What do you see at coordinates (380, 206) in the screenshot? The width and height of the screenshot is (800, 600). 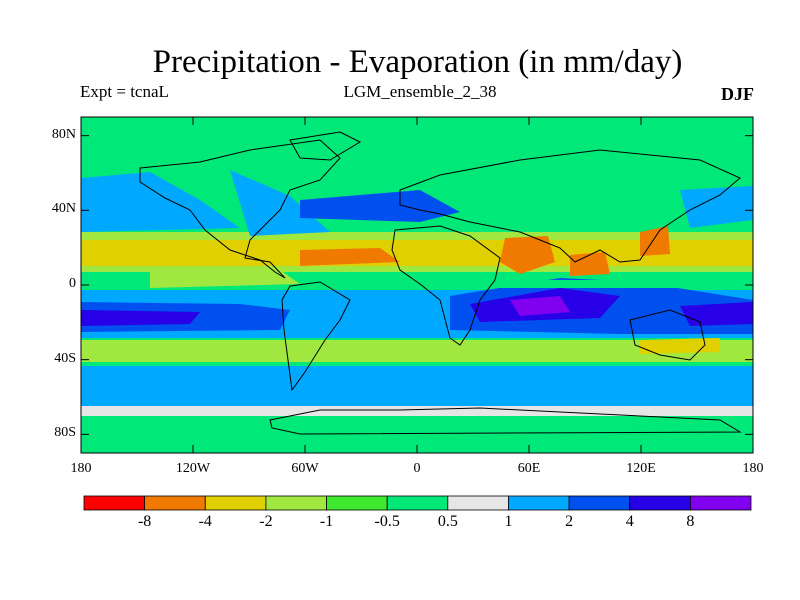 I see `atlantic-storm-track` at bounding box center [380, 206].